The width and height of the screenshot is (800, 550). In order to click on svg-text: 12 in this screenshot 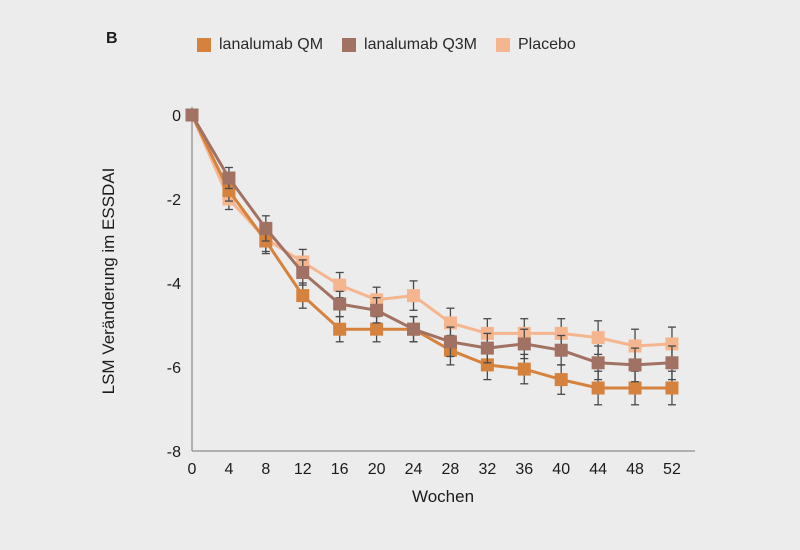, I will do `click(303, 469)`.